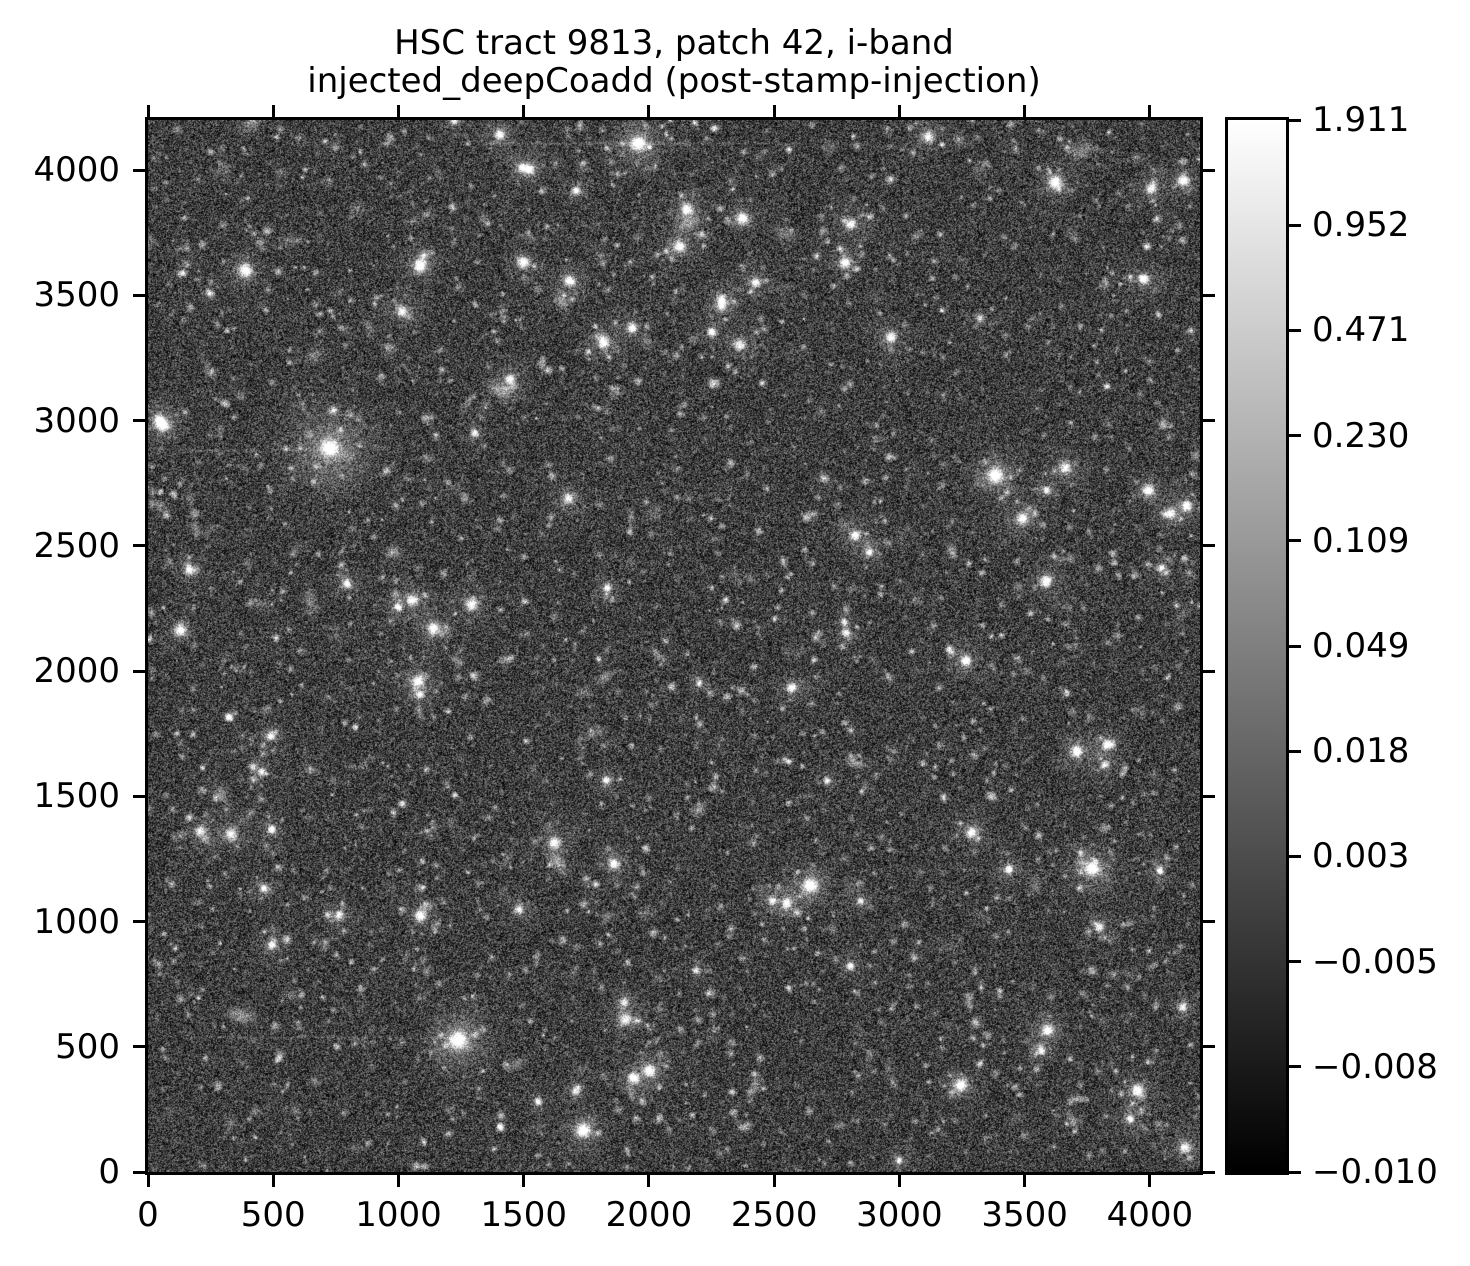 The image size is (1470, 1266). Describe the element at coordinates (76, 671) in the screenshot. I see `y-tick-label: 2000` at that location.